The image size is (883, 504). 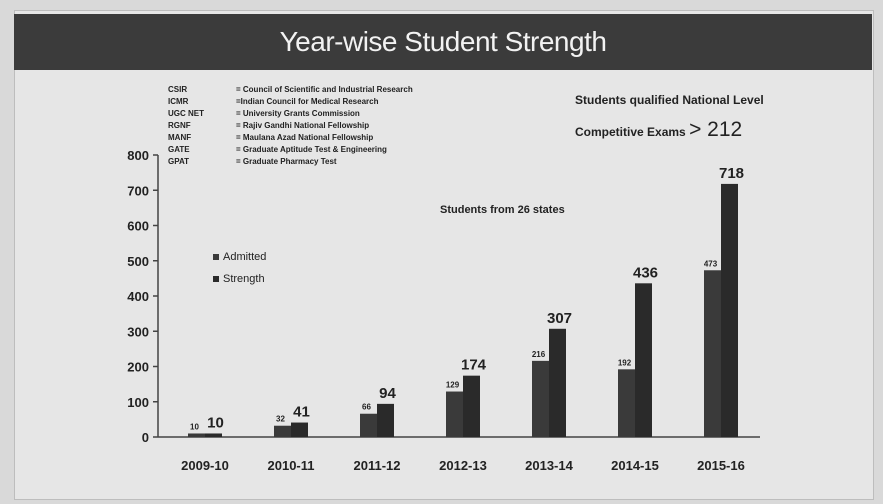 What do you see at coordinates (669, 100) in the screenshot?
I see `note-line1: Students qualified National Level` at bounding box center [669, 100].